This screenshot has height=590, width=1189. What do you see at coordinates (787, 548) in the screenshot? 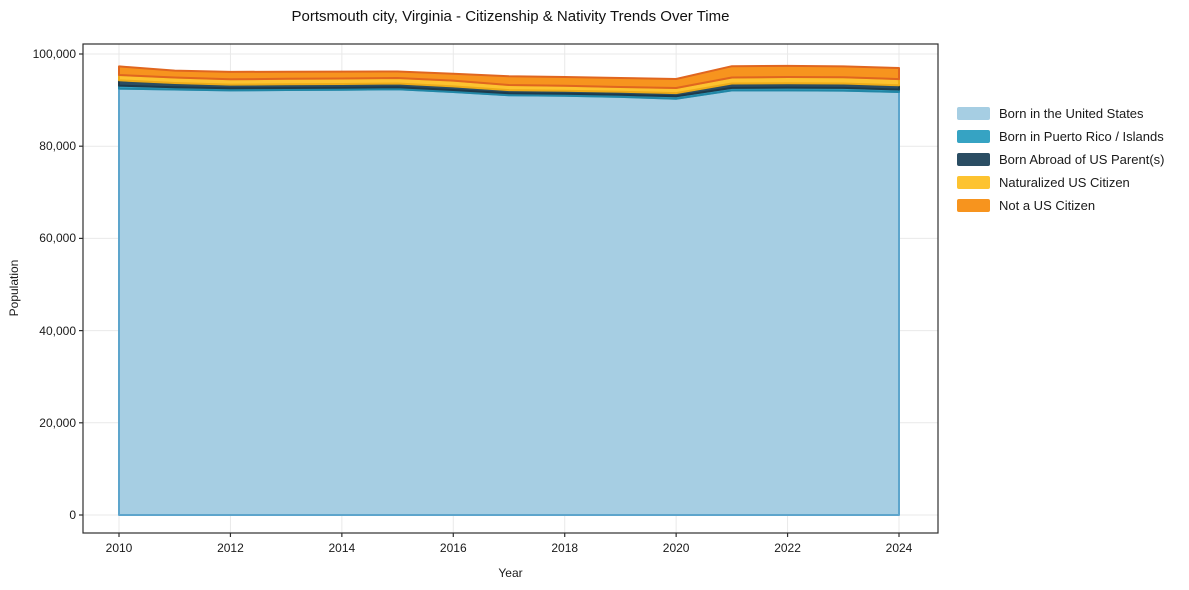
I see `x-tick-label: 2022` at bounding box center [787, 548].